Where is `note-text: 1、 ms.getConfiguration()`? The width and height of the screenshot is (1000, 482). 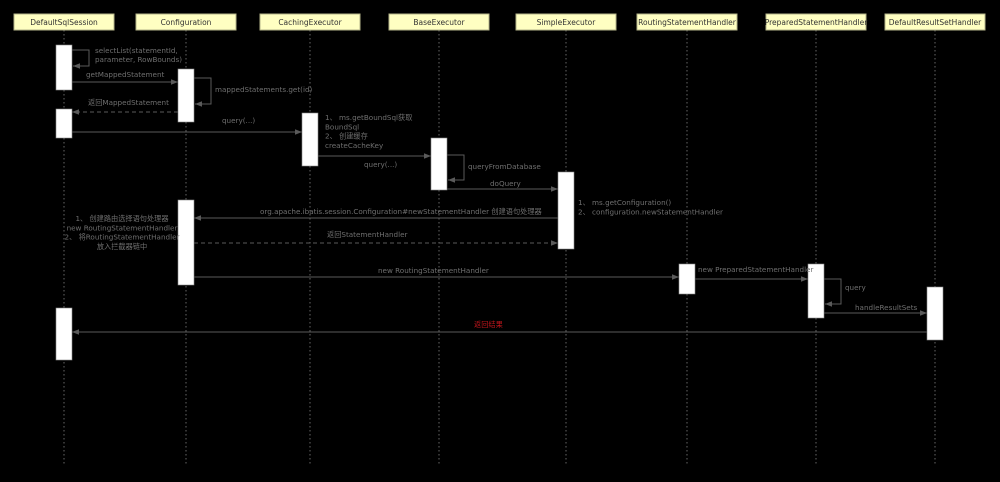
note-text: 1、 ms.getConfiguration() is located at coordinates (624, 202).